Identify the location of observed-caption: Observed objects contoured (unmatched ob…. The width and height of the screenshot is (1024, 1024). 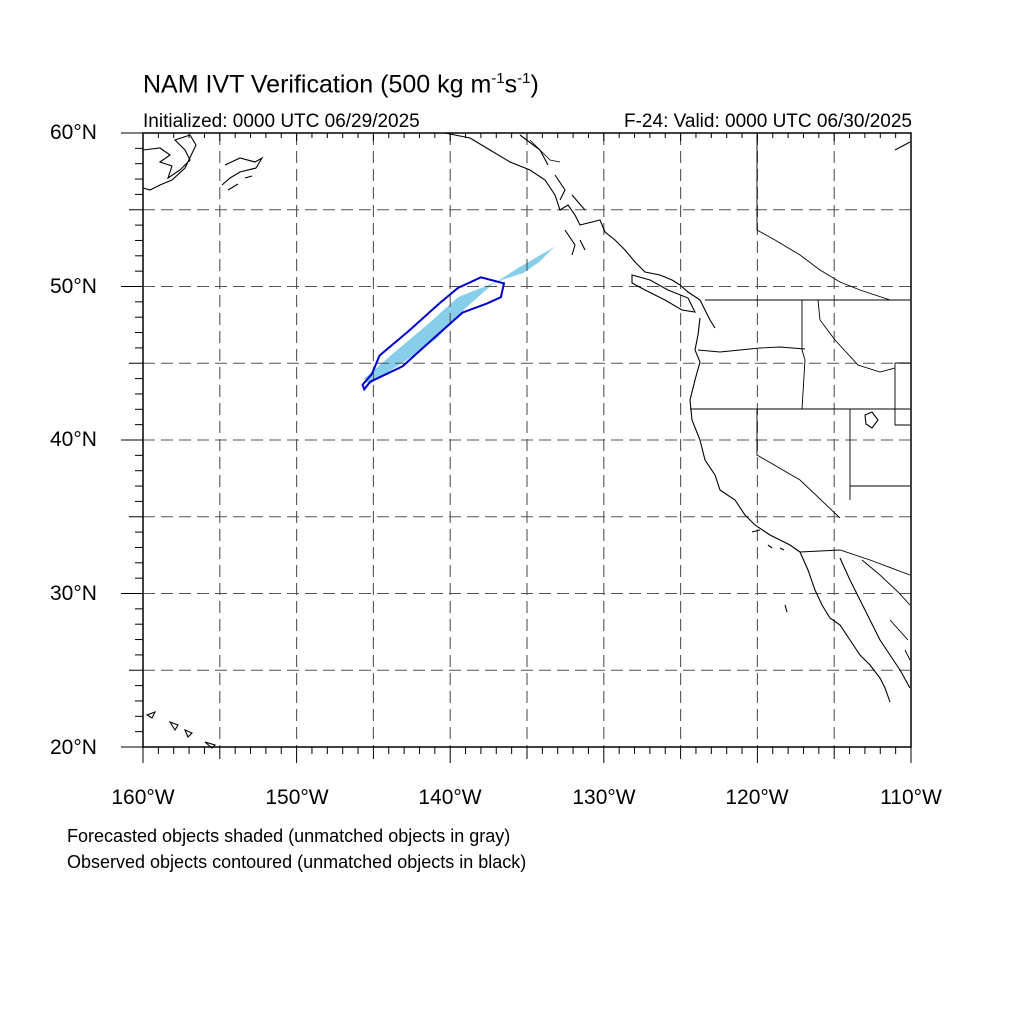
(297, 862).